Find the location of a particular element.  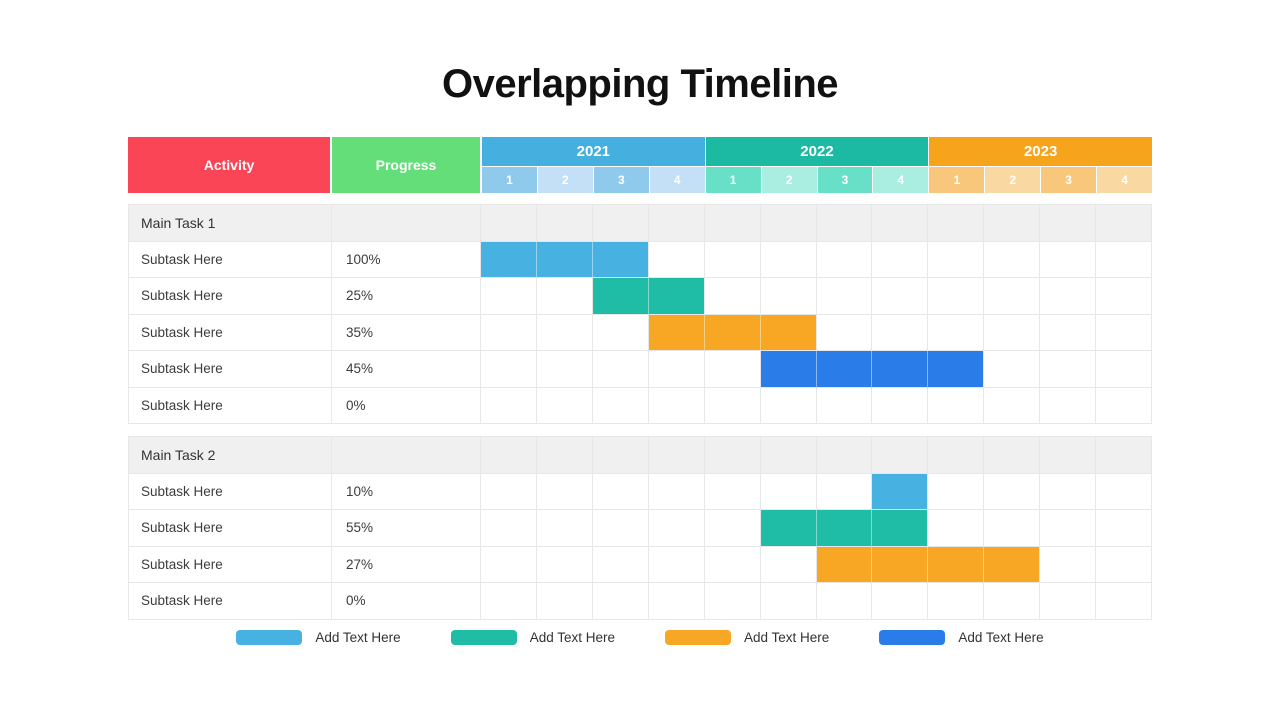

legend-swatch-royal-blue is located at coordinates (912, 637).